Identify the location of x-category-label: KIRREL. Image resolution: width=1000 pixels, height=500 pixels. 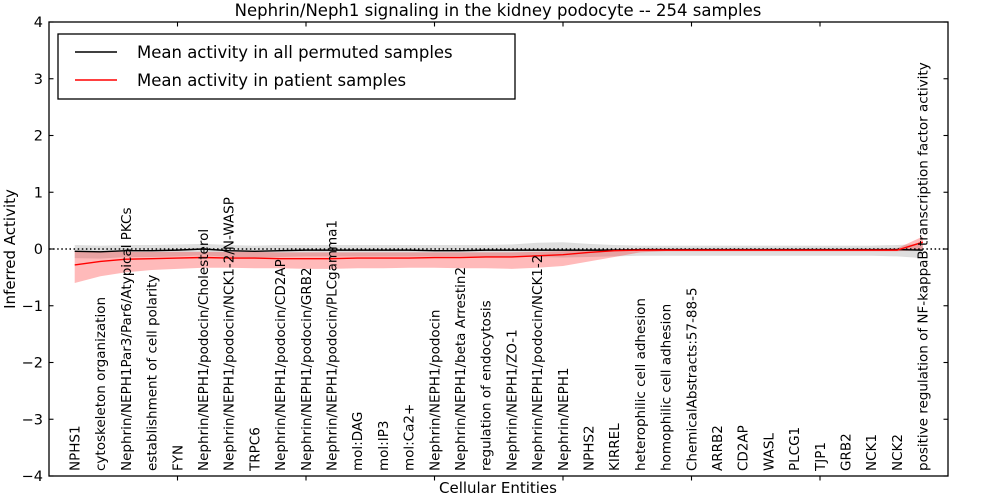
(615, 447).